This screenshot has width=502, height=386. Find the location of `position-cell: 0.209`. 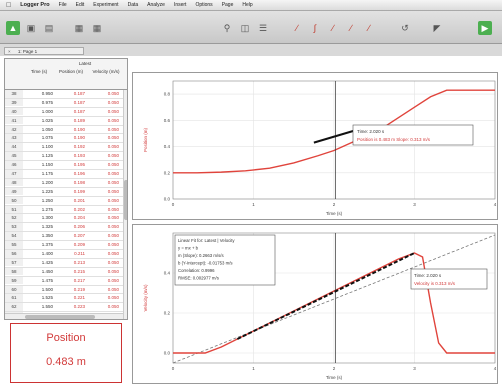

position-cell: 0.209 is located at coordinates (79, 245).